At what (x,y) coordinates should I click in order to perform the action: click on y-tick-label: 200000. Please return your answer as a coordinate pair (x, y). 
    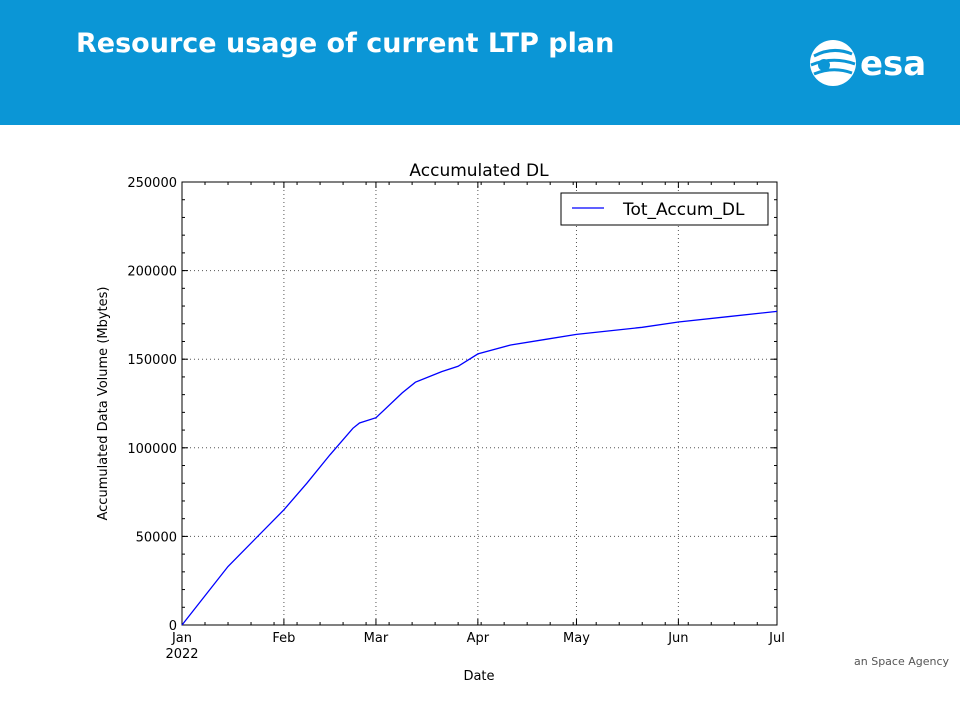
    Looking at the image, I should click on (152, 272).